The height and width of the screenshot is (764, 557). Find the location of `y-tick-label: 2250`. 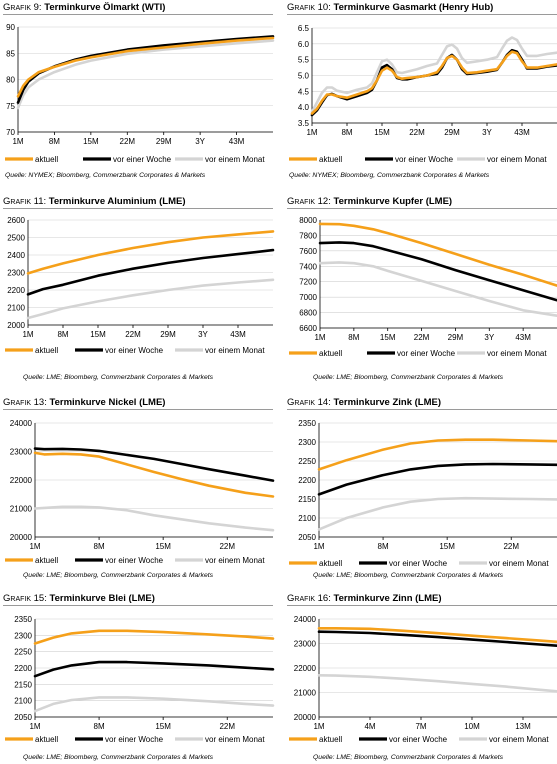

y-tick-label: 2250 is located at coordinates (23, 652).